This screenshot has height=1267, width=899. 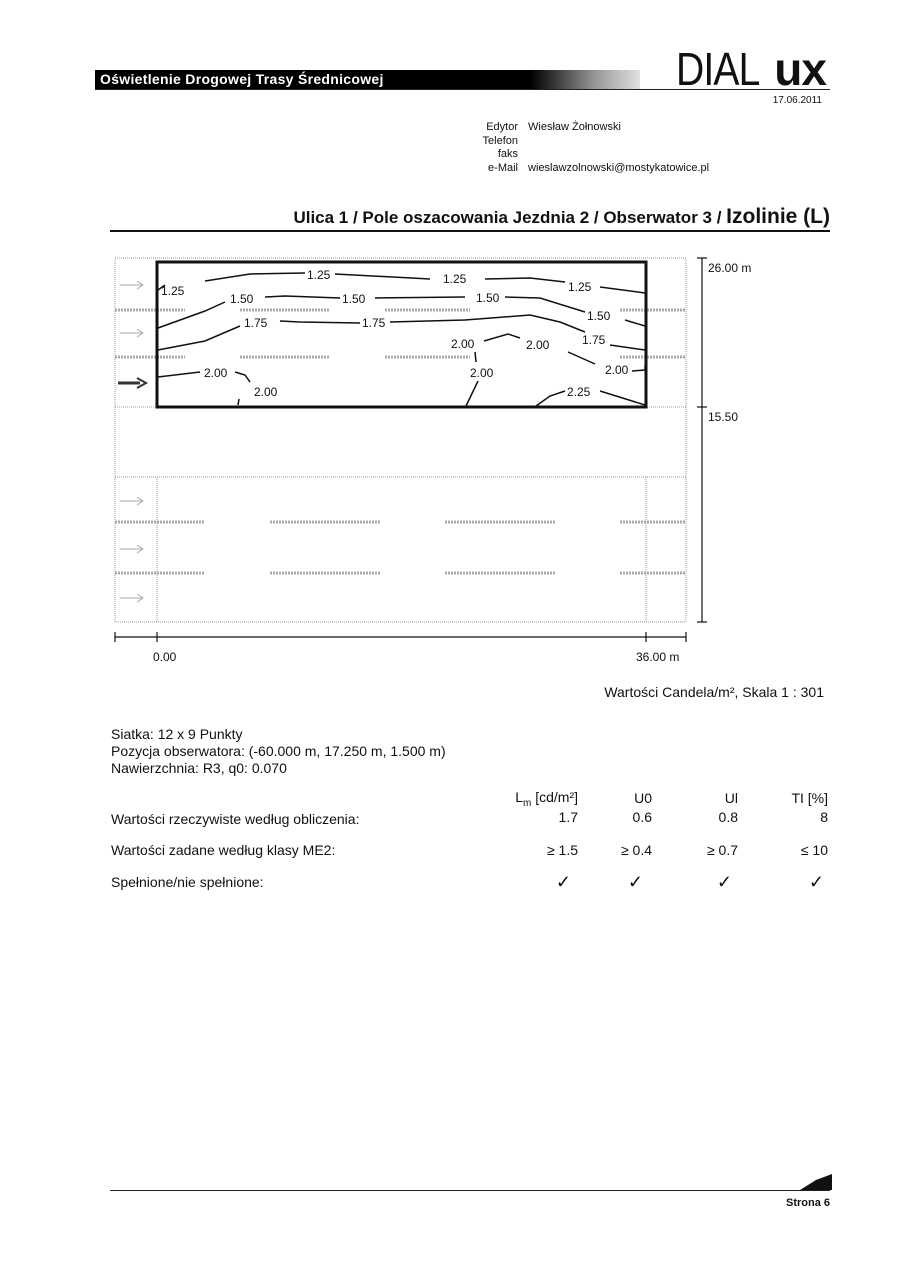 I want to click on dialux-logo: DIAL ux, so click(x=751, y=69).